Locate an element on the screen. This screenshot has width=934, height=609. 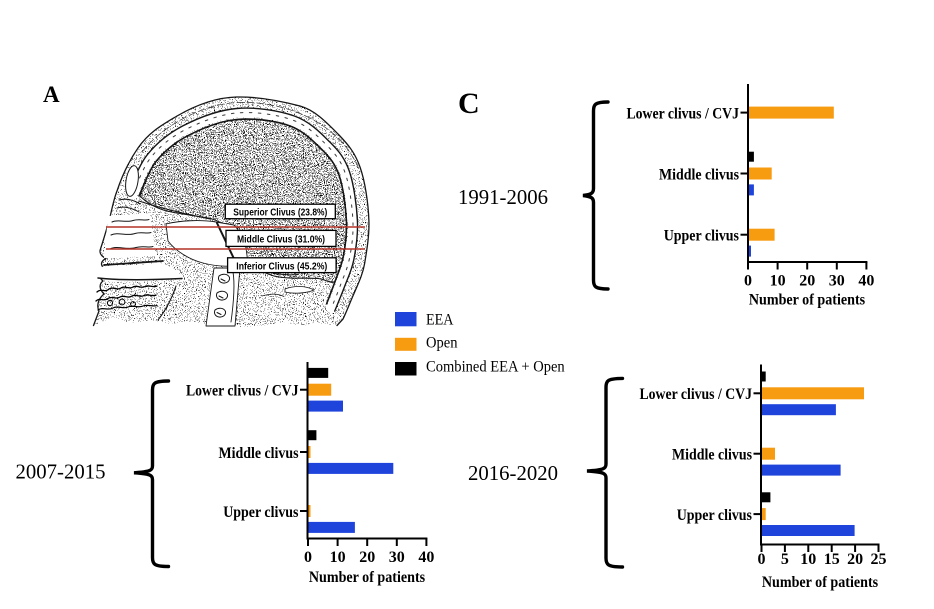
svg-text: Middle Clivus (31.0%) is located at coordinates (281, 240).